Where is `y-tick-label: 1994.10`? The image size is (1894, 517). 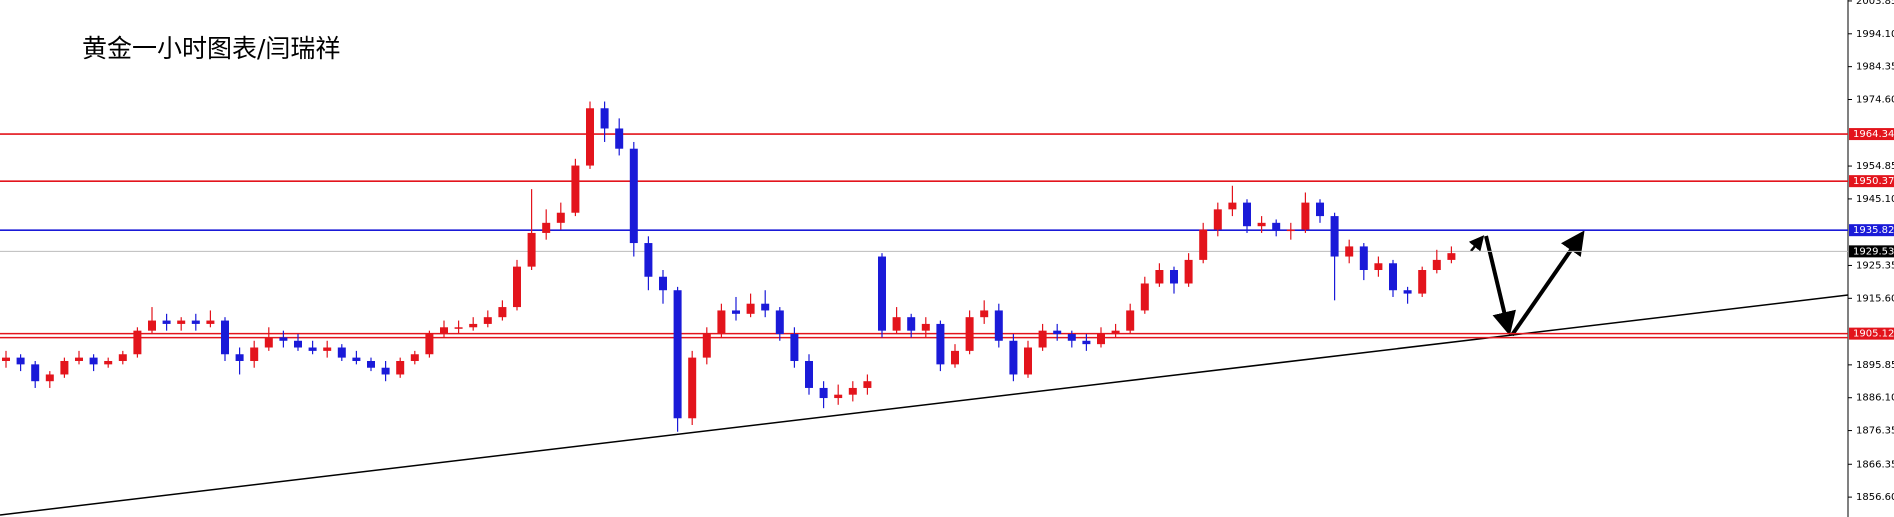 y-tick-label: 1994.10 is located at coordinates (1875, 34).